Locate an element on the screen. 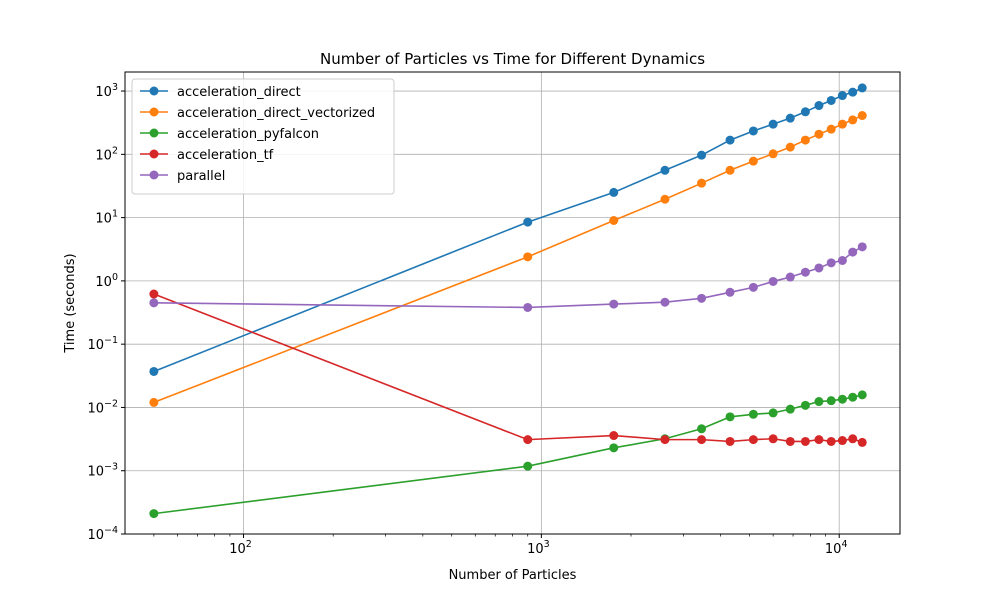  x-tick-label: 10² is located at coordinates (240, 548).